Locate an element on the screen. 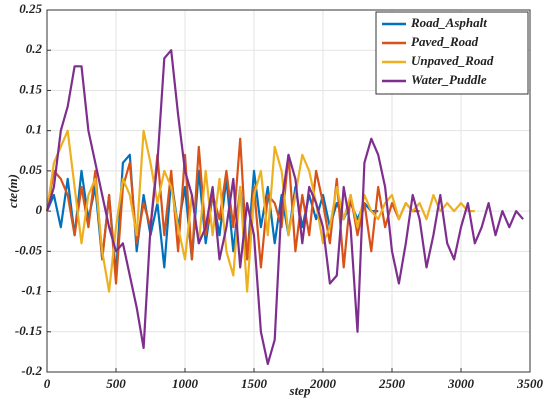 The height and width of the screenshot is (403, 550). legend-label: Unpaved_Road is located at coordinates (452, 60).